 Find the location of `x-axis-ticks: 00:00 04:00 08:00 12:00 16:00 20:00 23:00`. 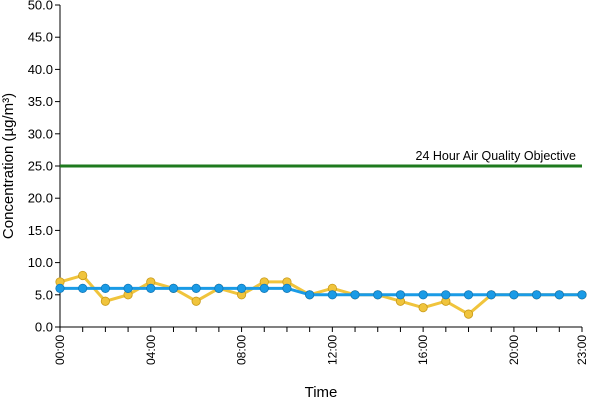

x-axis-ticks: 00:00 04:00 08:00 12:00 16:00 20:00 23:00 is located at coordinates (321, 346).